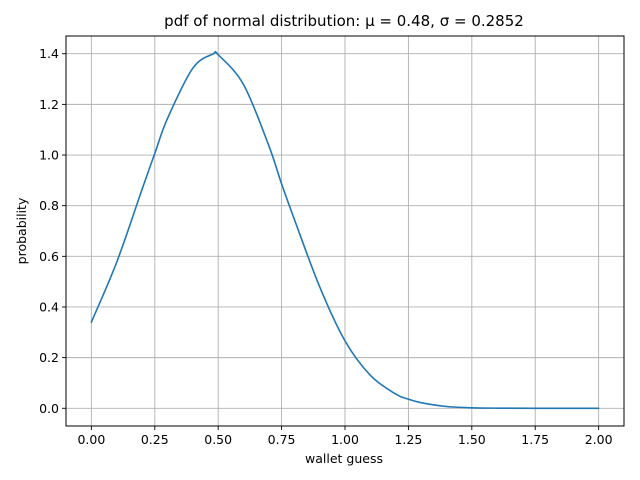  Describe the element at coordinates (49, 306) in the screenshot. I see `y-tick-label: 0.4` at that location.